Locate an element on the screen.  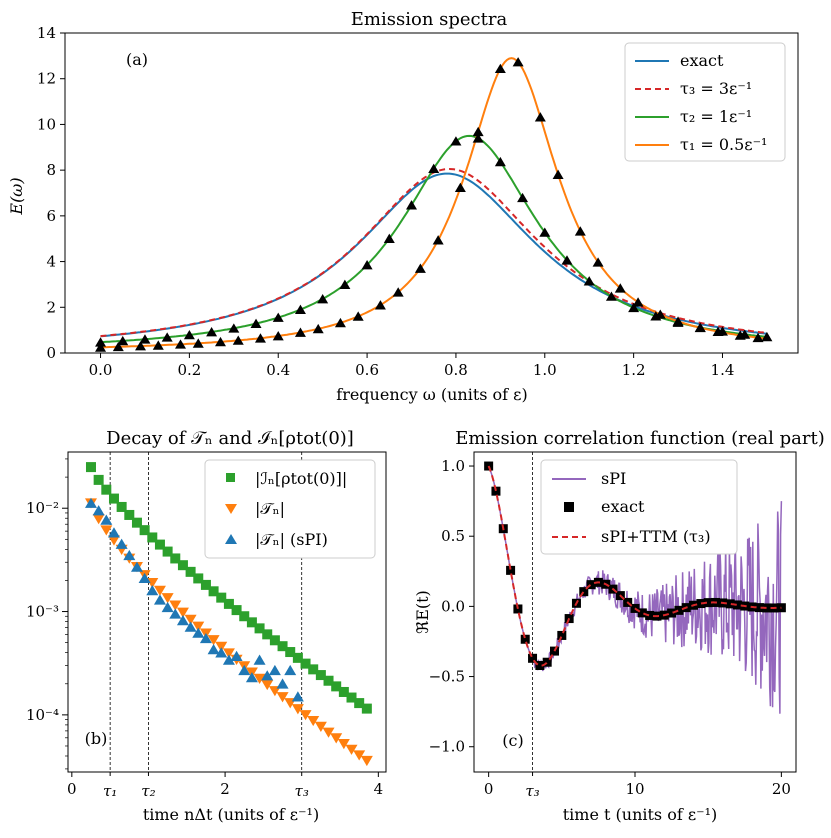
panel-a-xlabel: frequency ω (units of ε) is located at coordinates (431, 394).